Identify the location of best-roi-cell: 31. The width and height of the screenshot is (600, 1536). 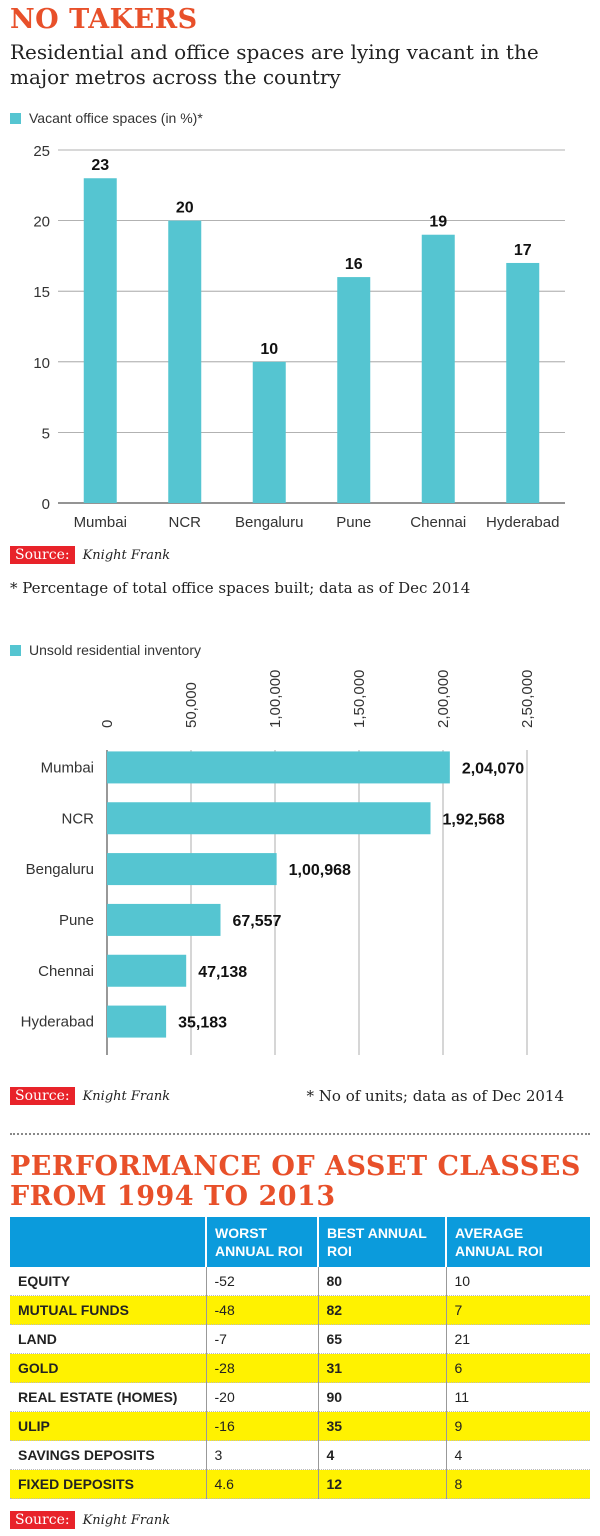
(382, 1368).